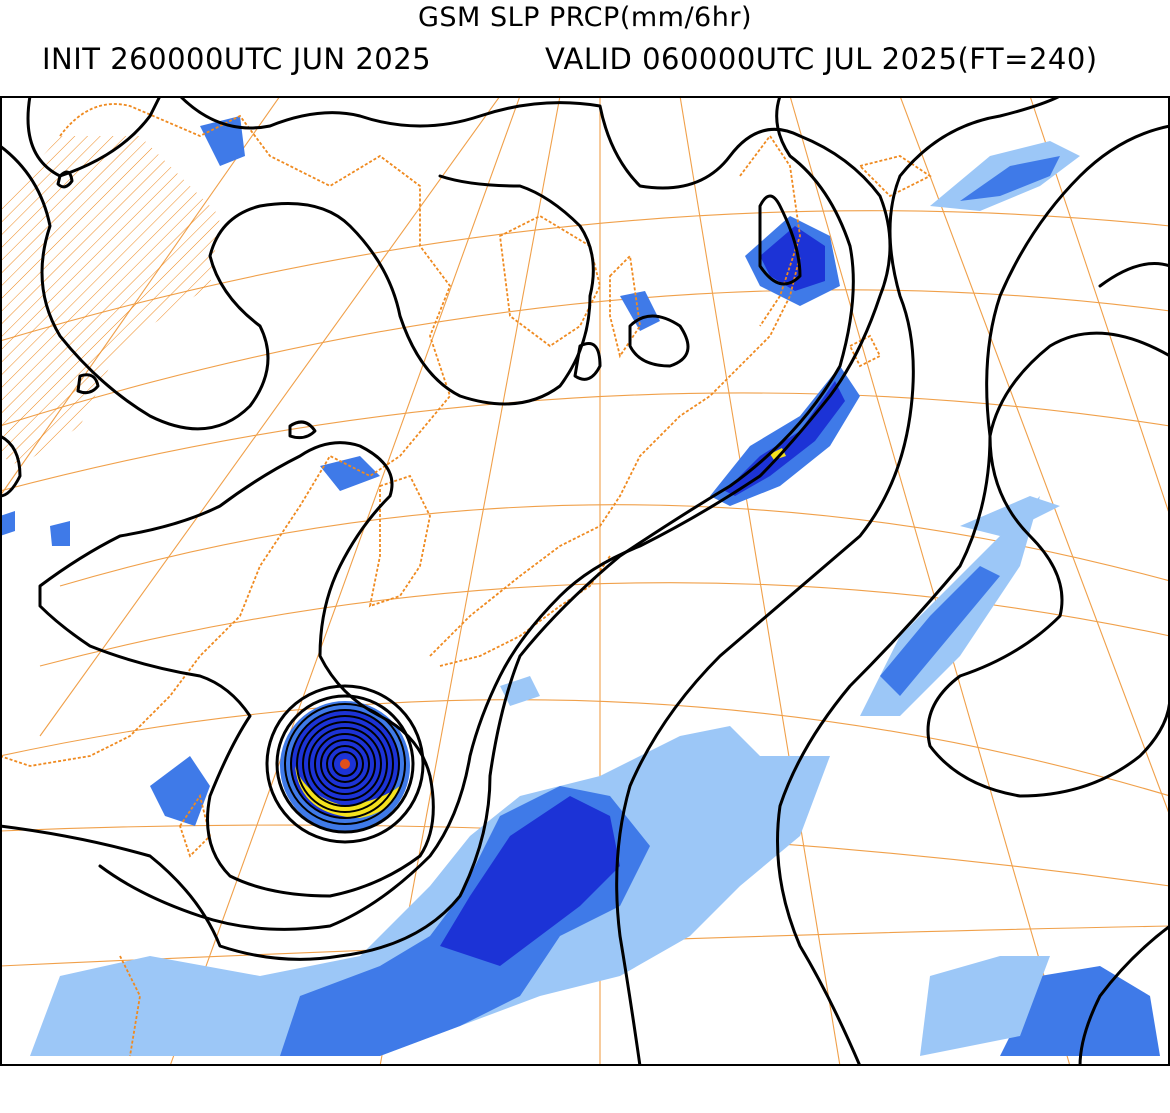 The width and height of the screenshot is (1170, 1113). I want to click on valid-time-label: VALID 060000UTC JUL 2025(FT=240), so click(821, 59).